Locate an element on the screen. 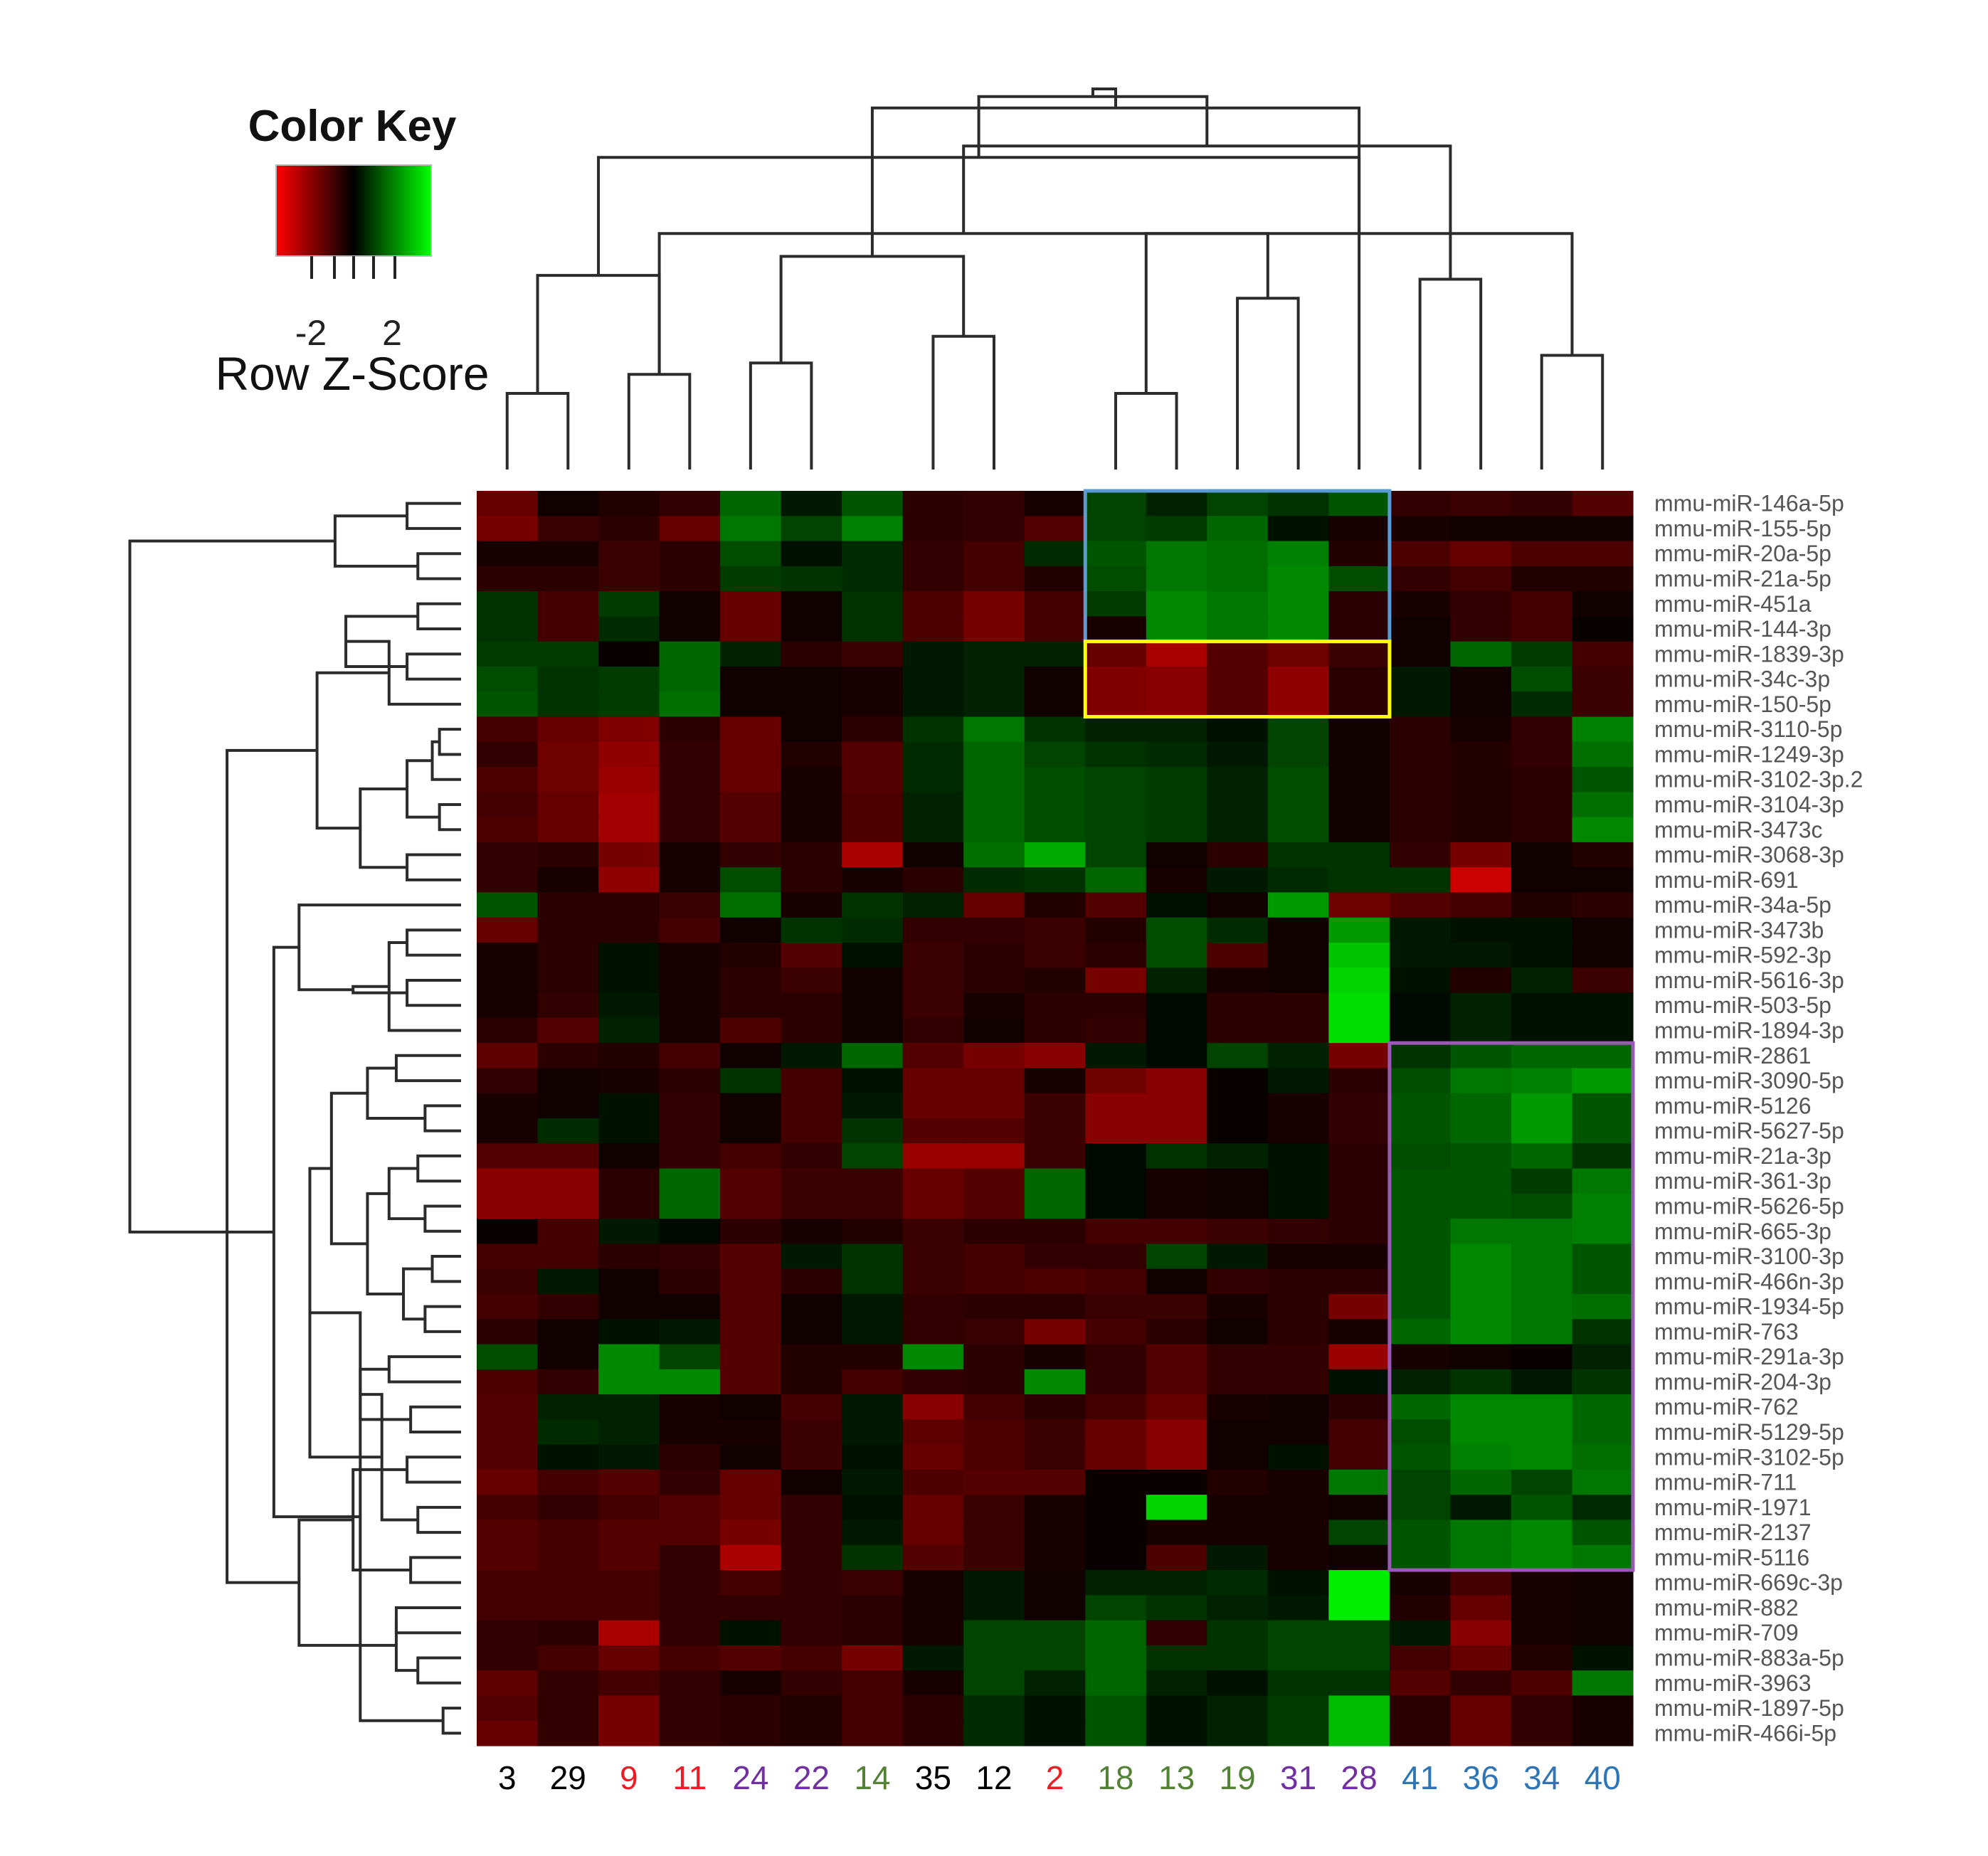 The height and width of the screenshot is (1856, 1988). row-label: mmu-miR-3100-3p is located at coordinates (1749, 1256).